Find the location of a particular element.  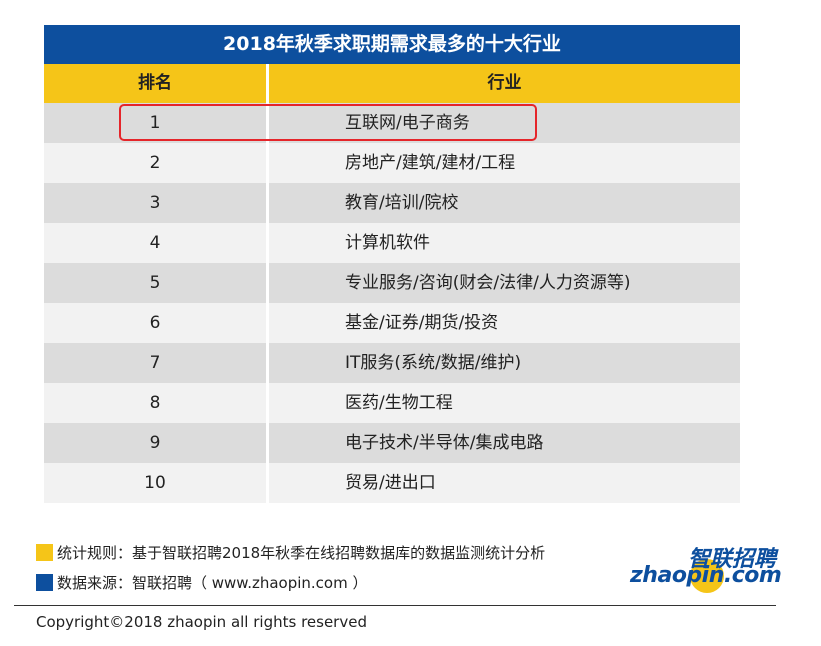

rank-cell: 4 is located at coordinates (155, 243).